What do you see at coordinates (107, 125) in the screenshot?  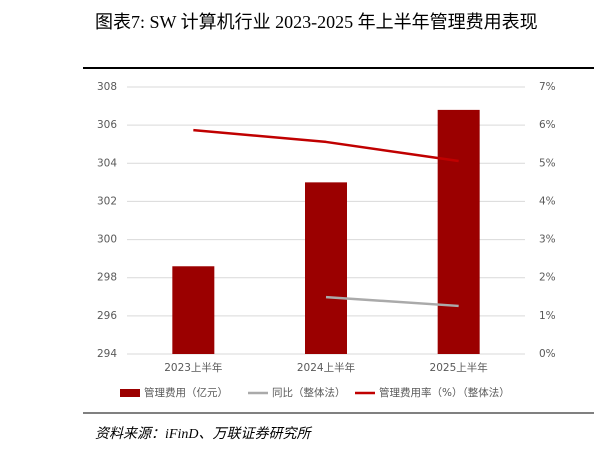 I see `y-tick-label: 306` at bounding box center [107, 125].